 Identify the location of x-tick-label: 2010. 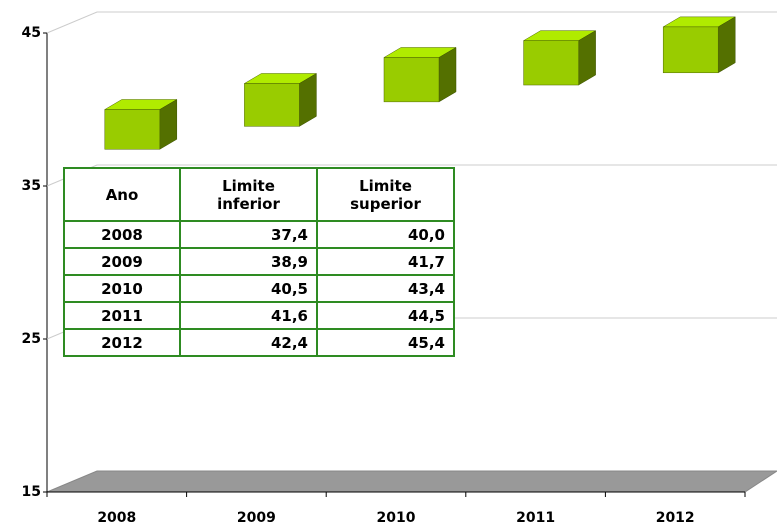
(396, 518).